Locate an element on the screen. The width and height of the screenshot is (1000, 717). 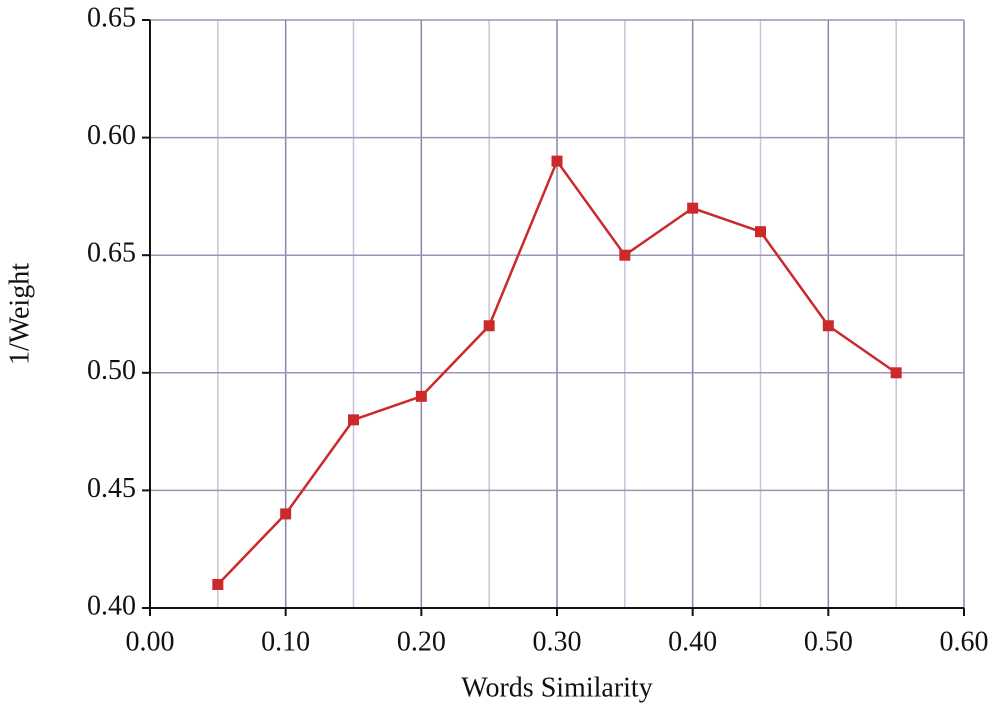
y-tick-label: 0.50 is located at coordinates (111, 370).